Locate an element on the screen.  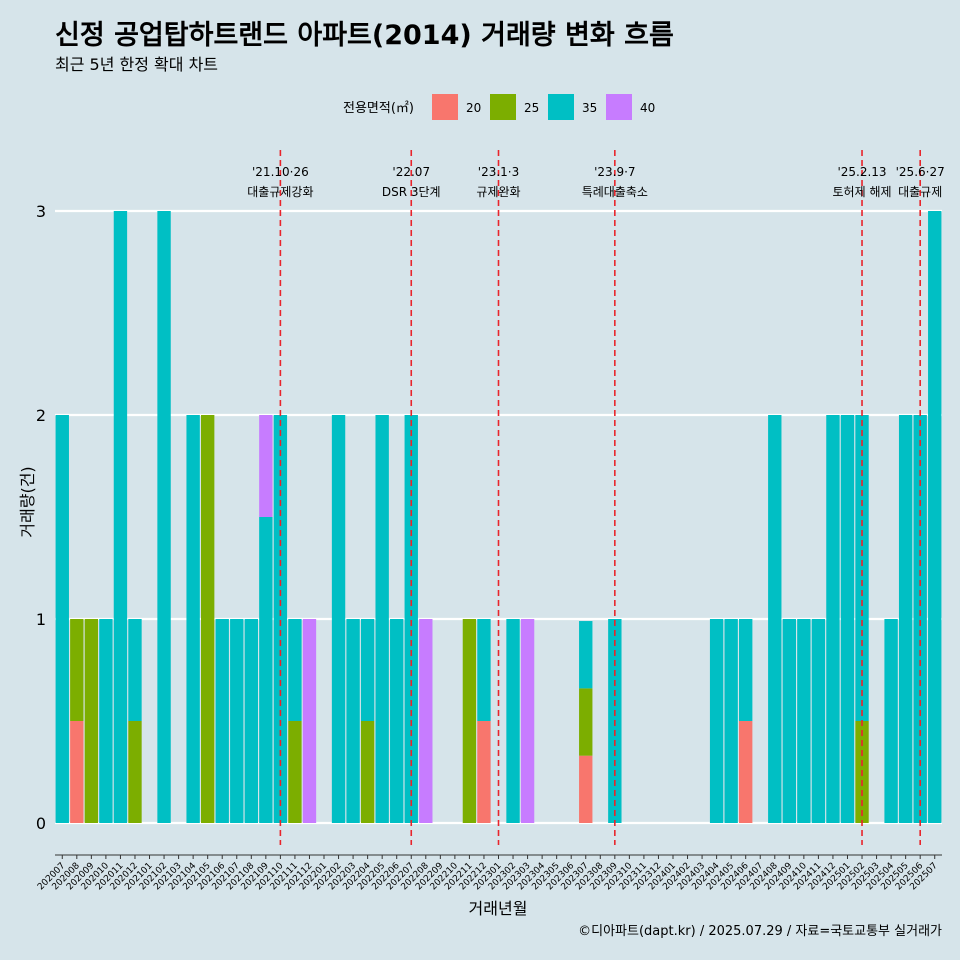
event-date-202309: '23.9·7 is located at coordinates (614, 172).